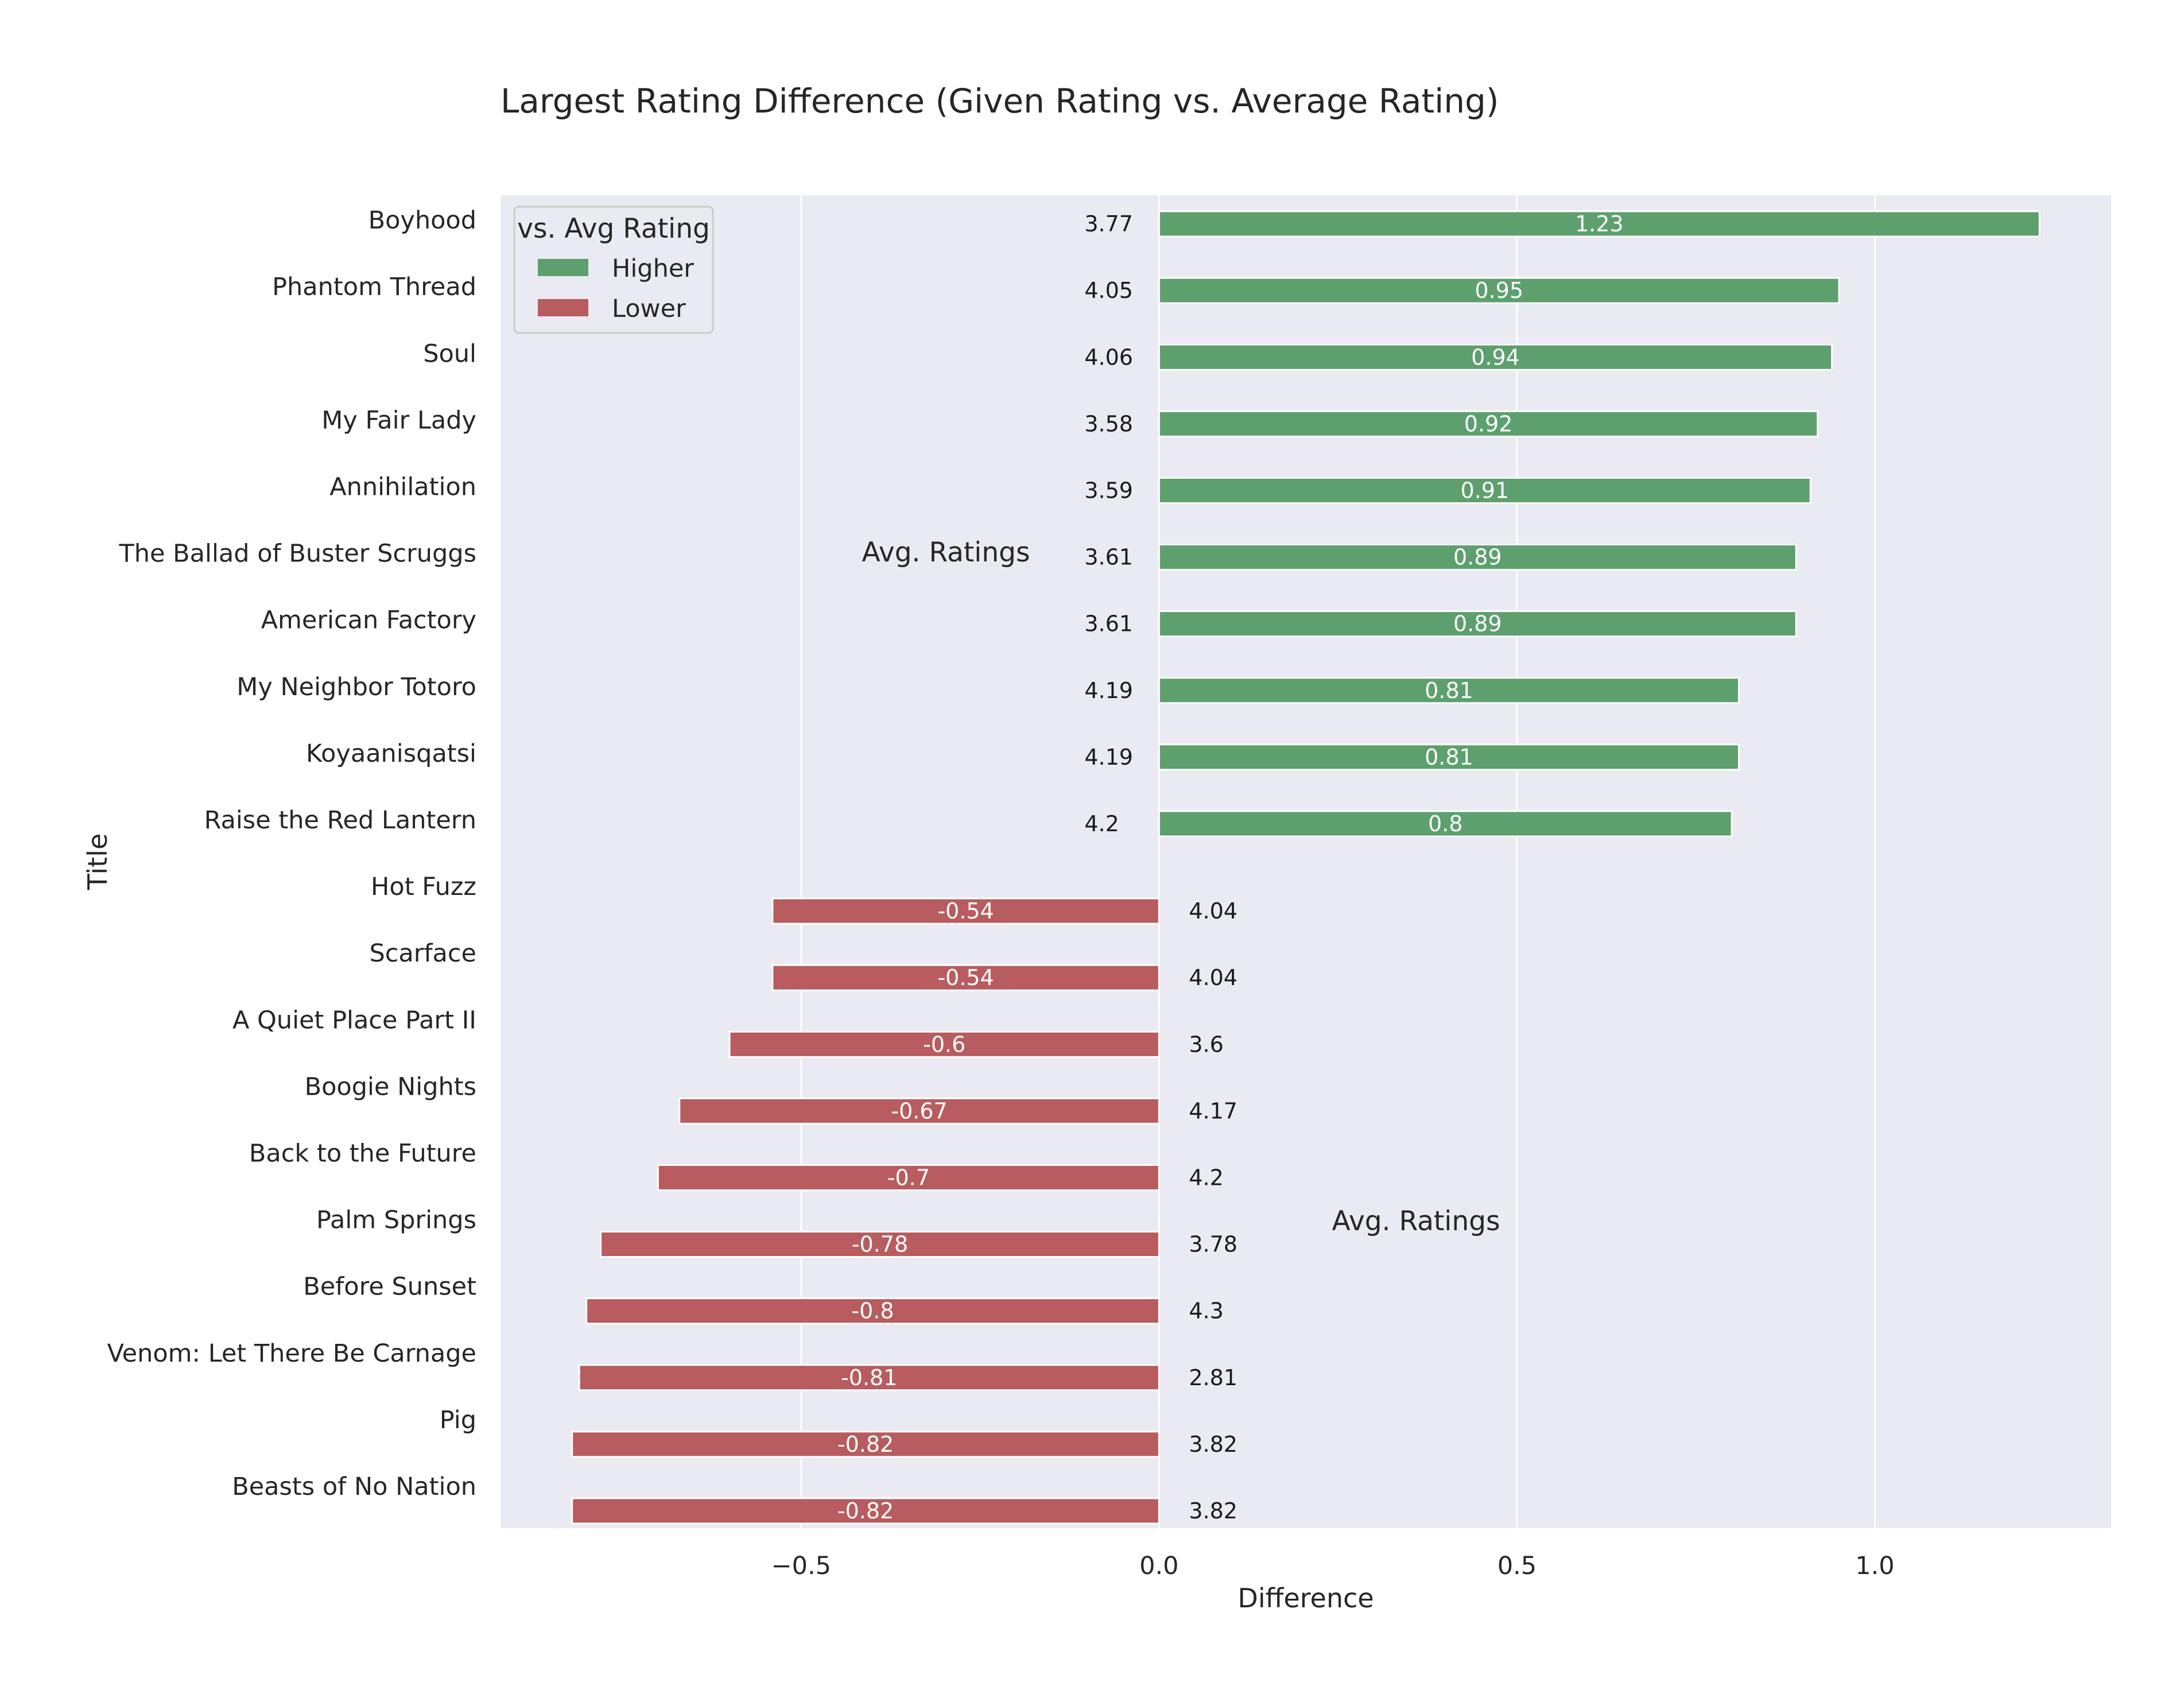 The image size is (2184, 1690). Describe the element at coordinates (653, 268) in the screenshot. I see `legend-label-higher: Higher` at that location.